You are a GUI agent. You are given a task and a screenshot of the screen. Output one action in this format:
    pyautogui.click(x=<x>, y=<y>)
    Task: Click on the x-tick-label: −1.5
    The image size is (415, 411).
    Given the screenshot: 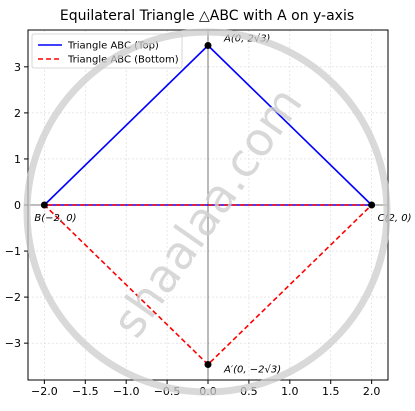 What is the action you would take?
    pyautogui.click(x=85, y=391)
    